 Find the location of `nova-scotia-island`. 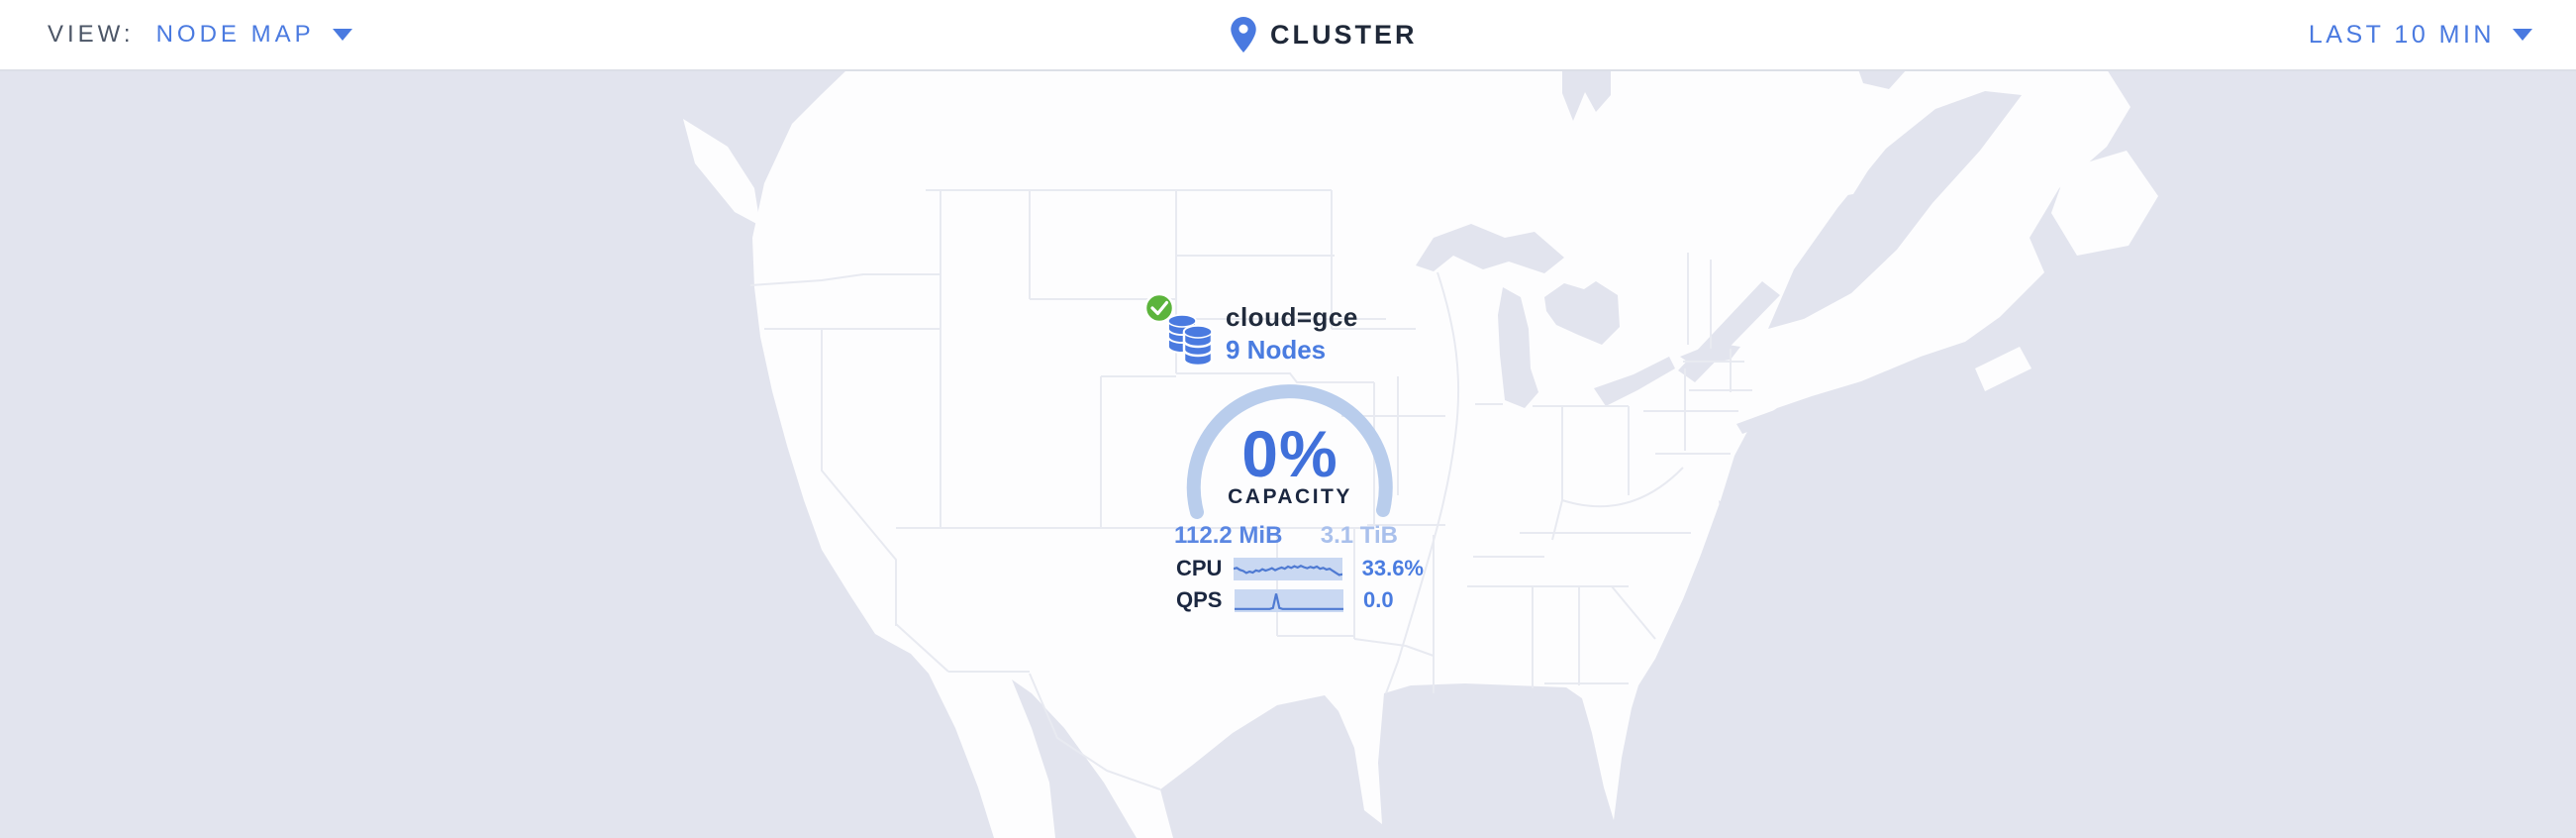

nova-scotia-island is located at coordinates (2003, 369).